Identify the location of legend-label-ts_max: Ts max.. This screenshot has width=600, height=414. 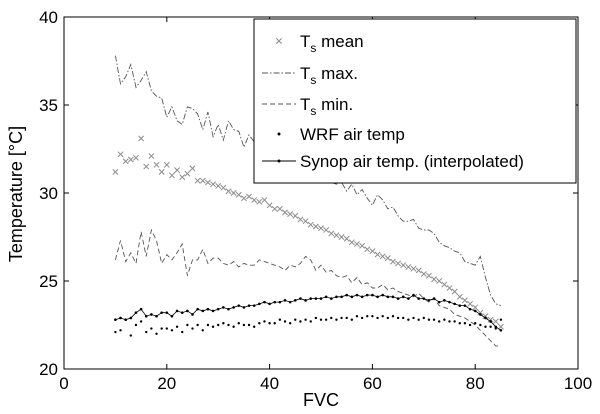
(329, 75).